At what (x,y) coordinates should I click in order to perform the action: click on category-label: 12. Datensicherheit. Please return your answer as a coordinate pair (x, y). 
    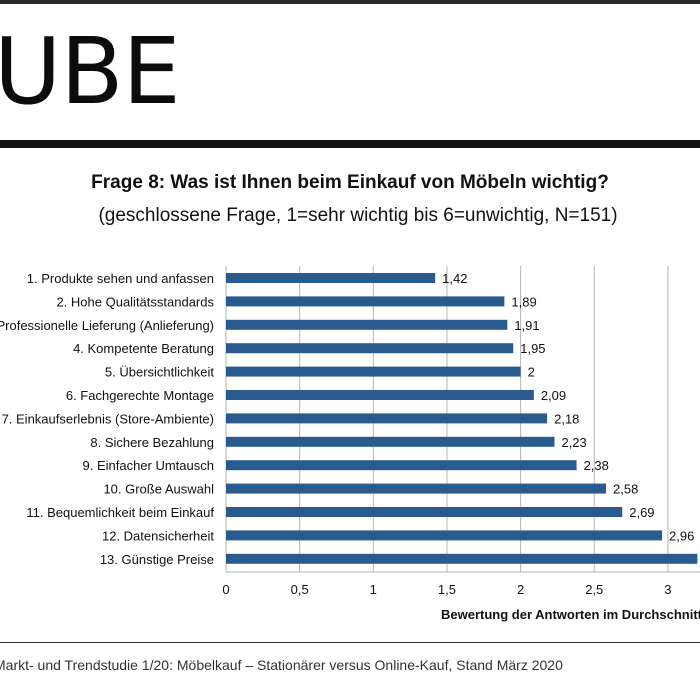
    Looking at the image, I should click on (158, 535).